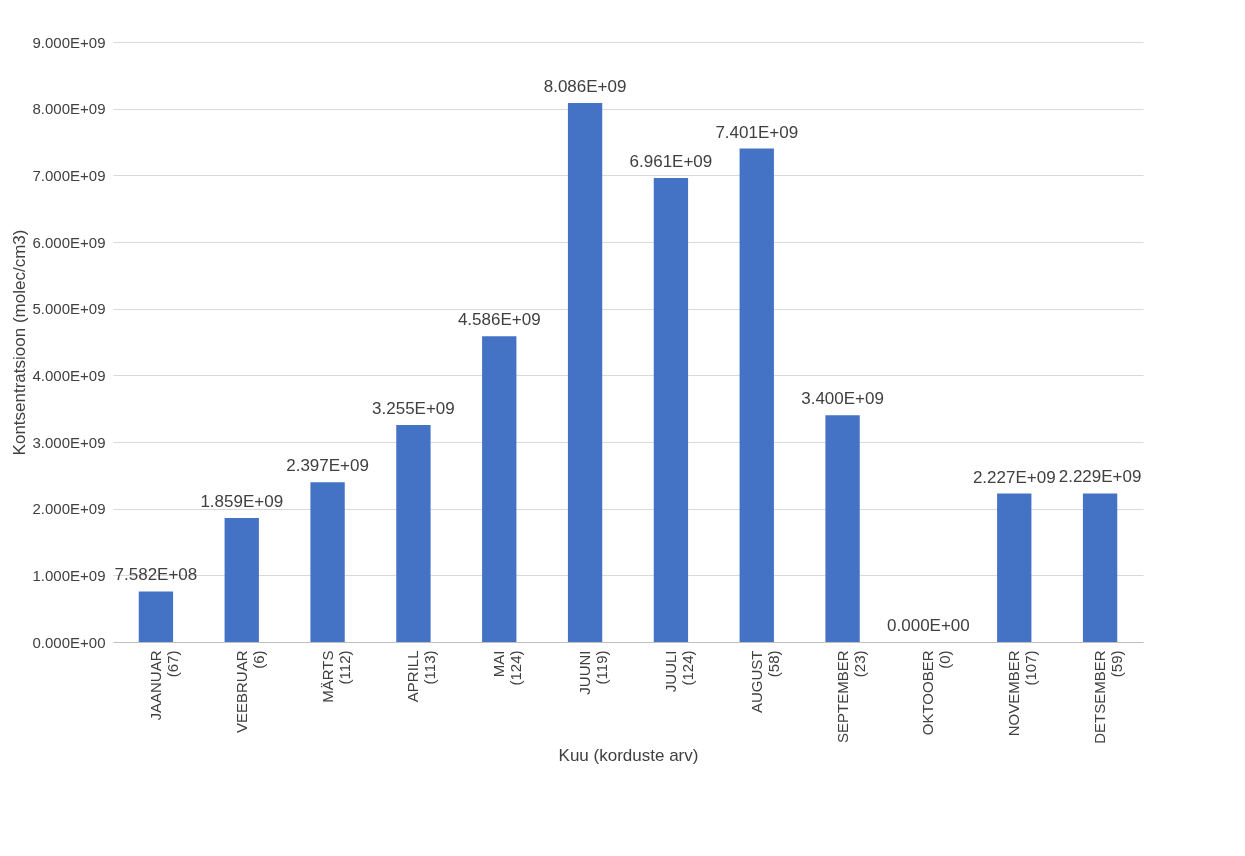  I want to click on data-label: 8.086E+09, so click(585, 86).